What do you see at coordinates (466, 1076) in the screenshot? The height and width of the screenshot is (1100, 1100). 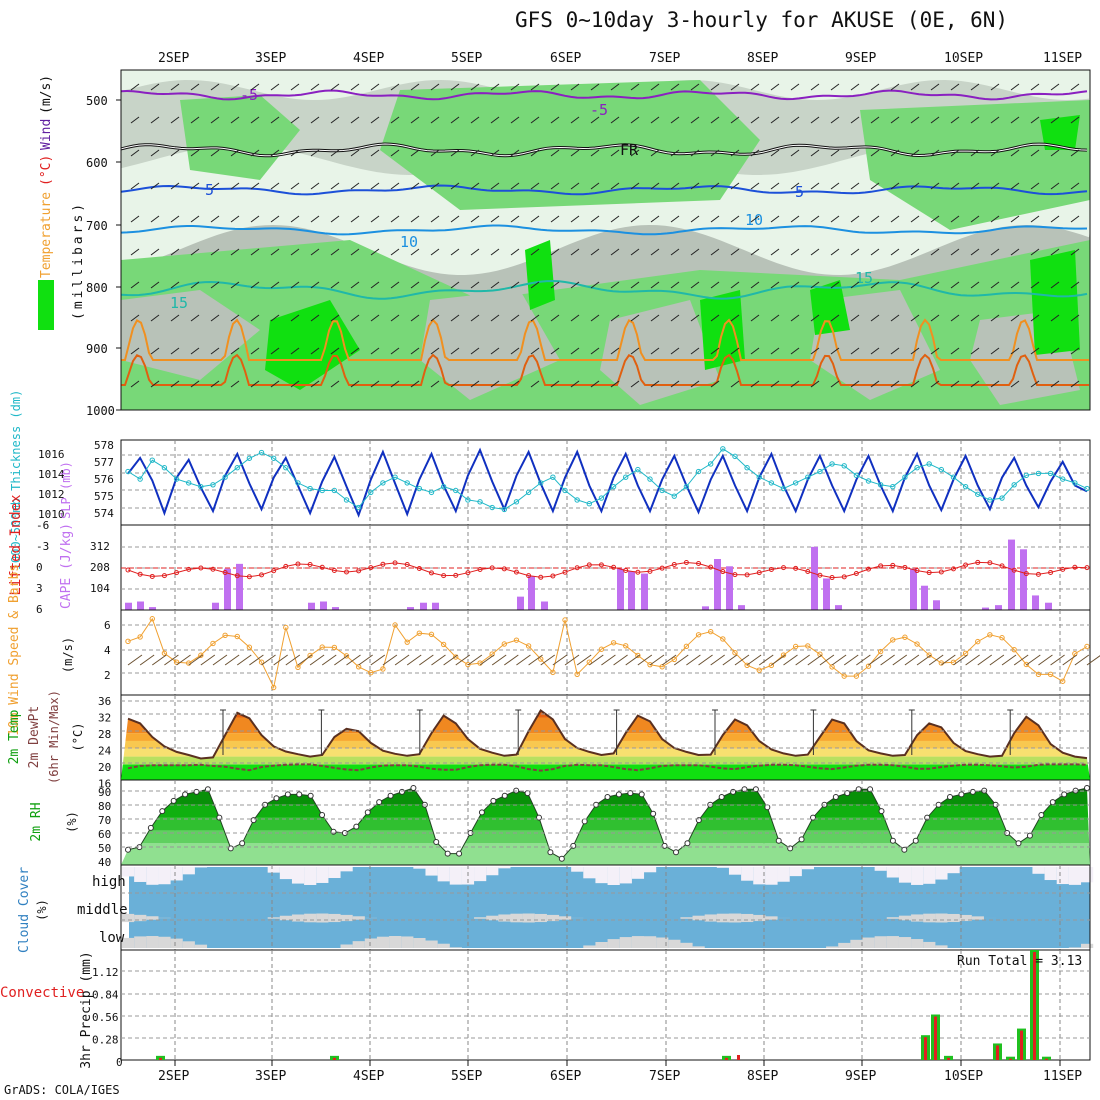 I see `bottom-date-label-5SEP: 5SEP` at bounding box center [466, 1076].